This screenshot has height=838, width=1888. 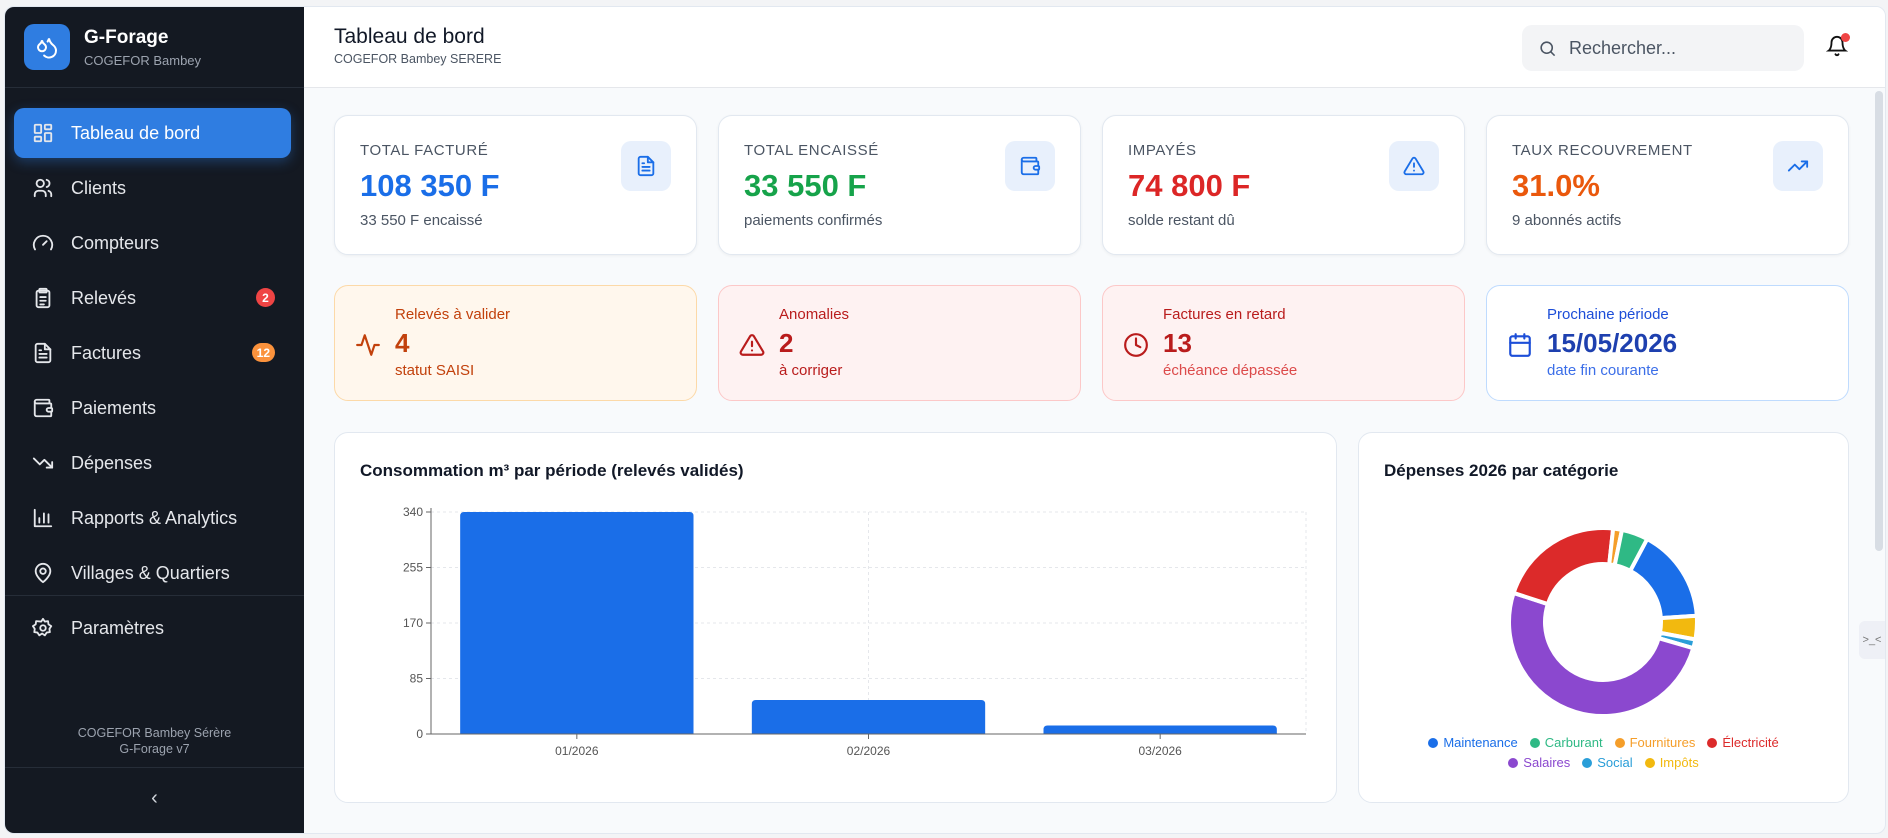 I want to click on y-tick-label: 0, so click(x=419, y=734).